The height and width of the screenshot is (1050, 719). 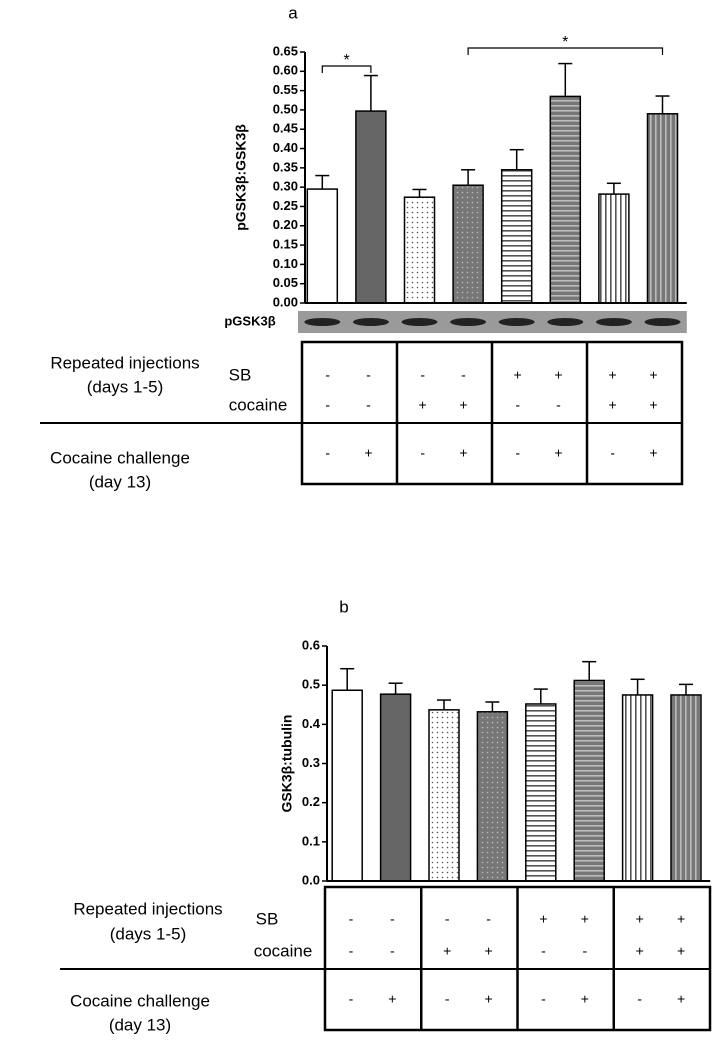 I want to click on y-tick-label: 0.00, so click(x=285, y=301).